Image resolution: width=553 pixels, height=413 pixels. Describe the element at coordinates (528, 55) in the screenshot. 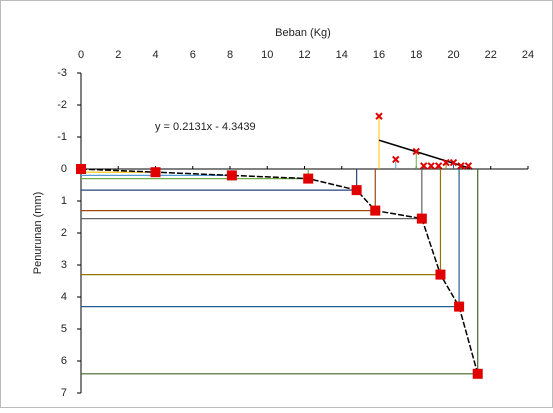

I see `x-tick-label: 24` at that location.